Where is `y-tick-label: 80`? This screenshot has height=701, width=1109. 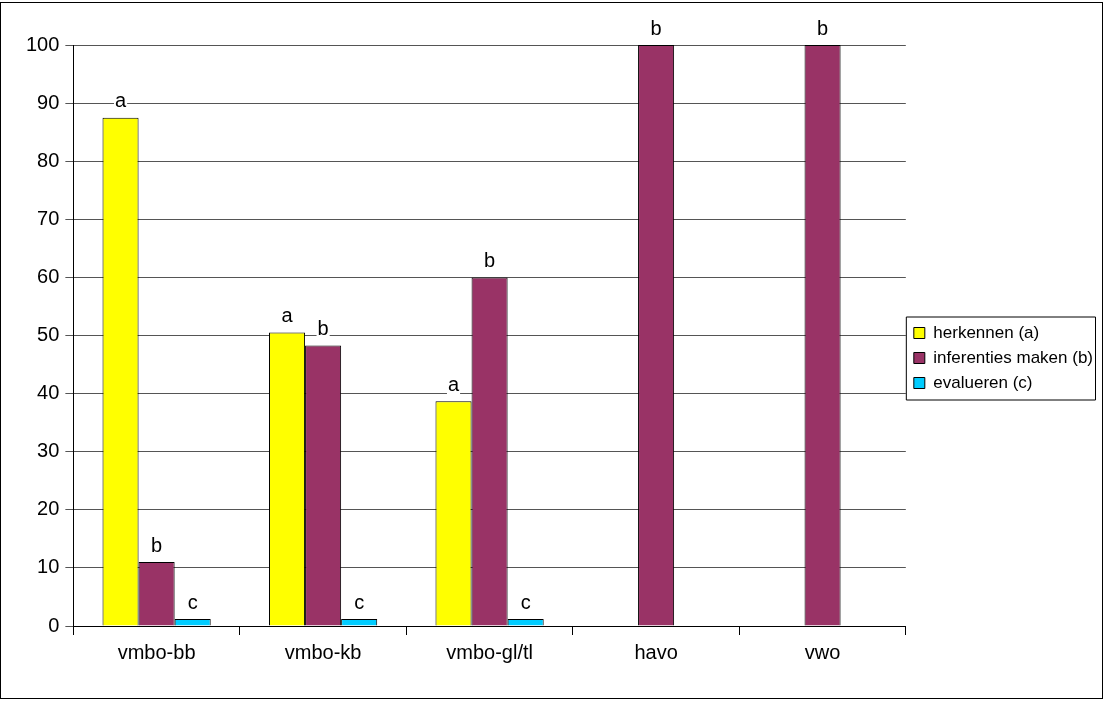
y-tick-label: 80 is located at coordinates (48, 159).